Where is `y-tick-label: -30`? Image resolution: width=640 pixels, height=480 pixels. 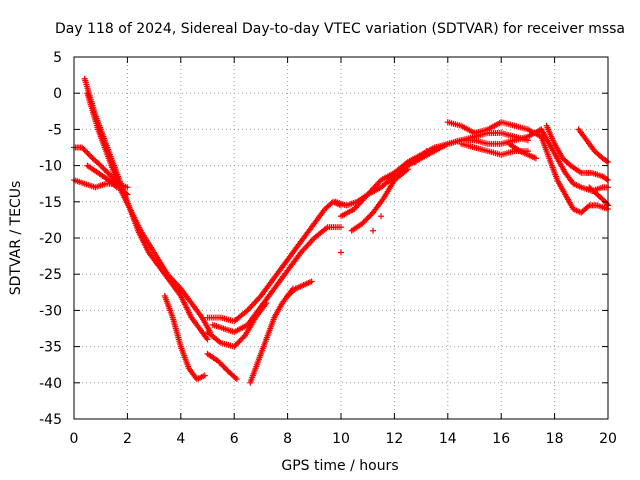
y-tick-label: -30 is located at coordinates (50, 311).